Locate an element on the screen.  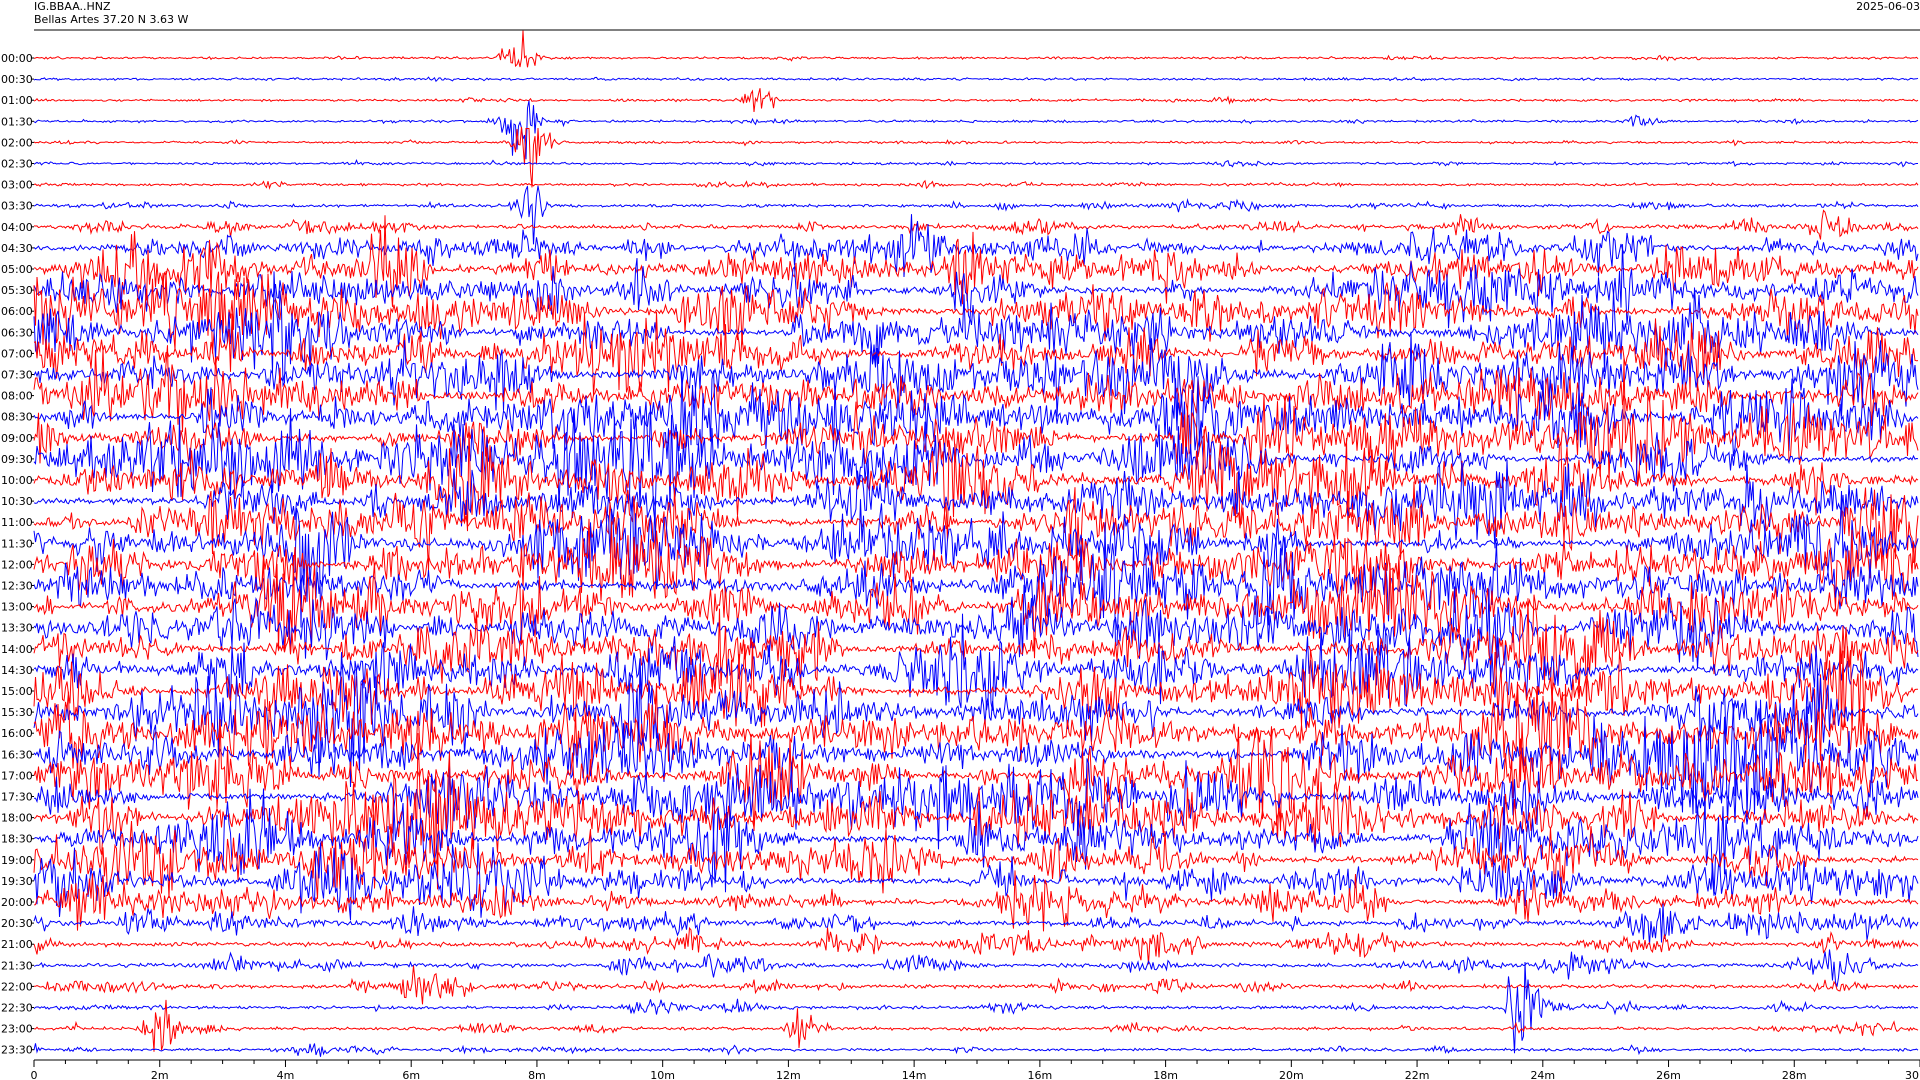
row-label: 11:30 is located at coordinates (17, 543).